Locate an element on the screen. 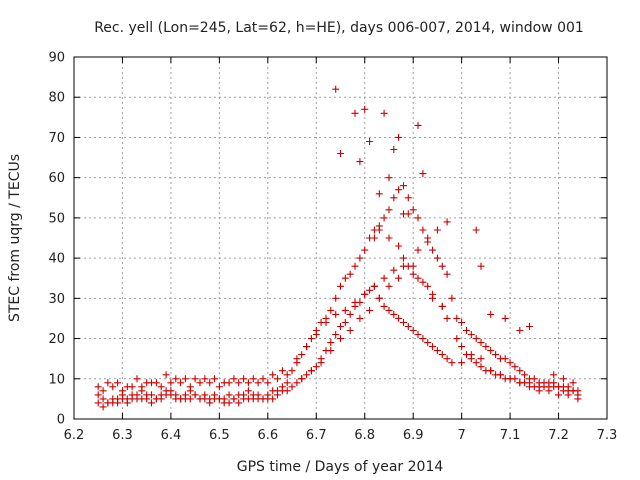  y-tick-label: 30 is located at coordinates (56, 299).